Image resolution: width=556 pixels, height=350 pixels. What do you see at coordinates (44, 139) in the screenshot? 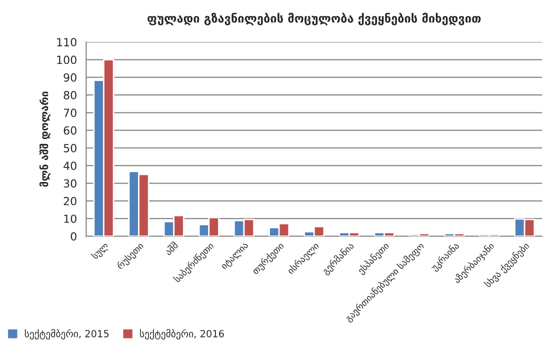
I see `y-axis-title: მლნ აშშ დოლარი` at bounding box center [44, 139].